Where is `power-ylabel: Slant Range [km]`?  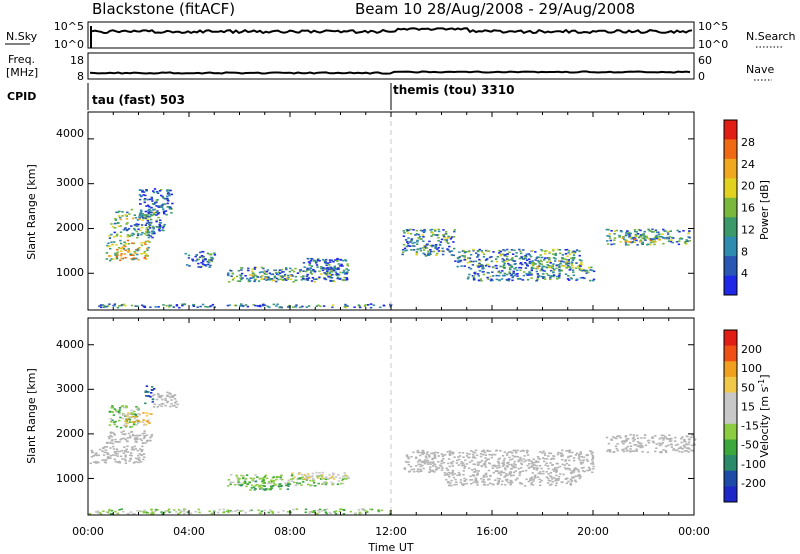
power-ylabel: Slant Range [km] is located at coordinates (31, 212).